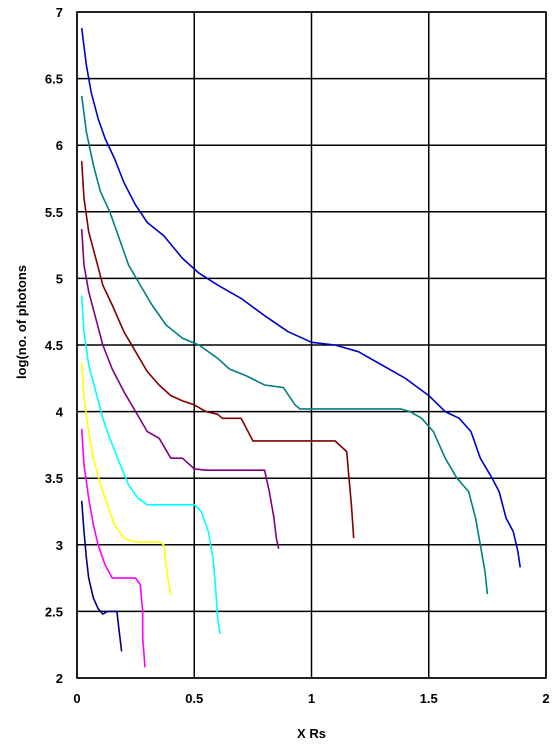 The width and height of the screenshot is (559, 746). I want to click on y-tick-labels: 2 2.5 3 3.5 4 4.5 5 5.5 6 6.5 7, so click(54, 345).